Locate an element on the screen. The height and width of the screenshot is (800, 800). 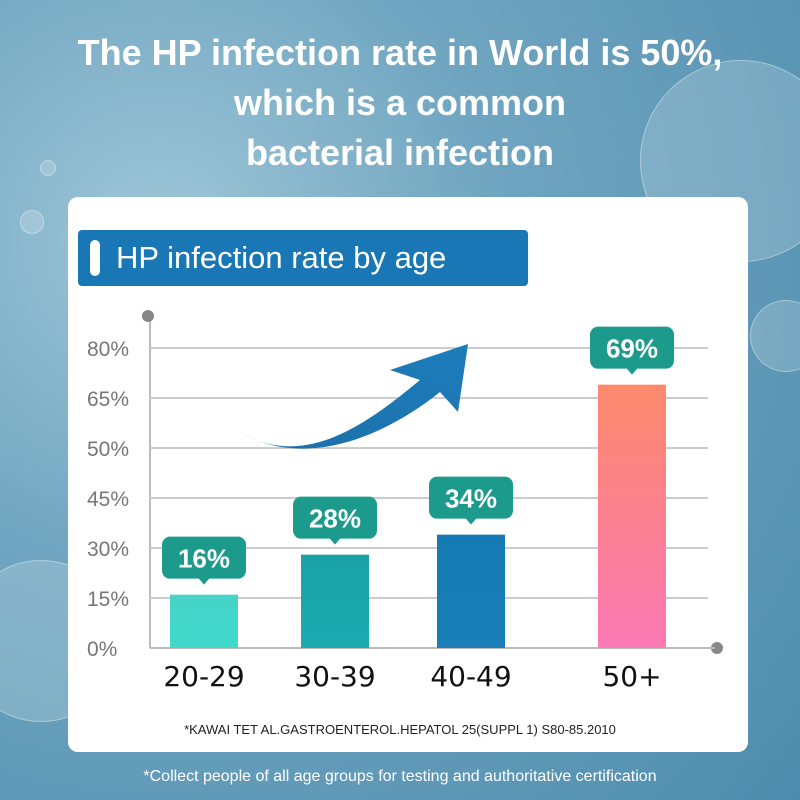
value-label: 69% is located at coordinates (632, 349).